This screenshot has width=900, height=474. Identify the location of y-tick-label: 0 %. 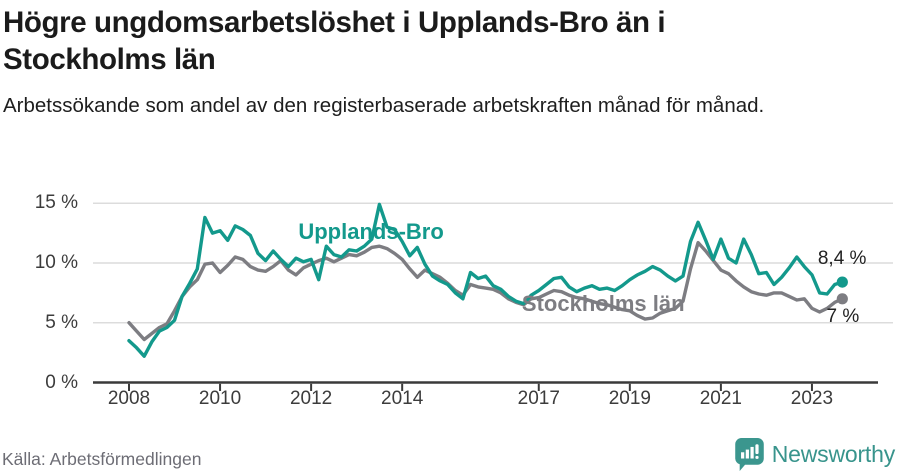
(61, 382).